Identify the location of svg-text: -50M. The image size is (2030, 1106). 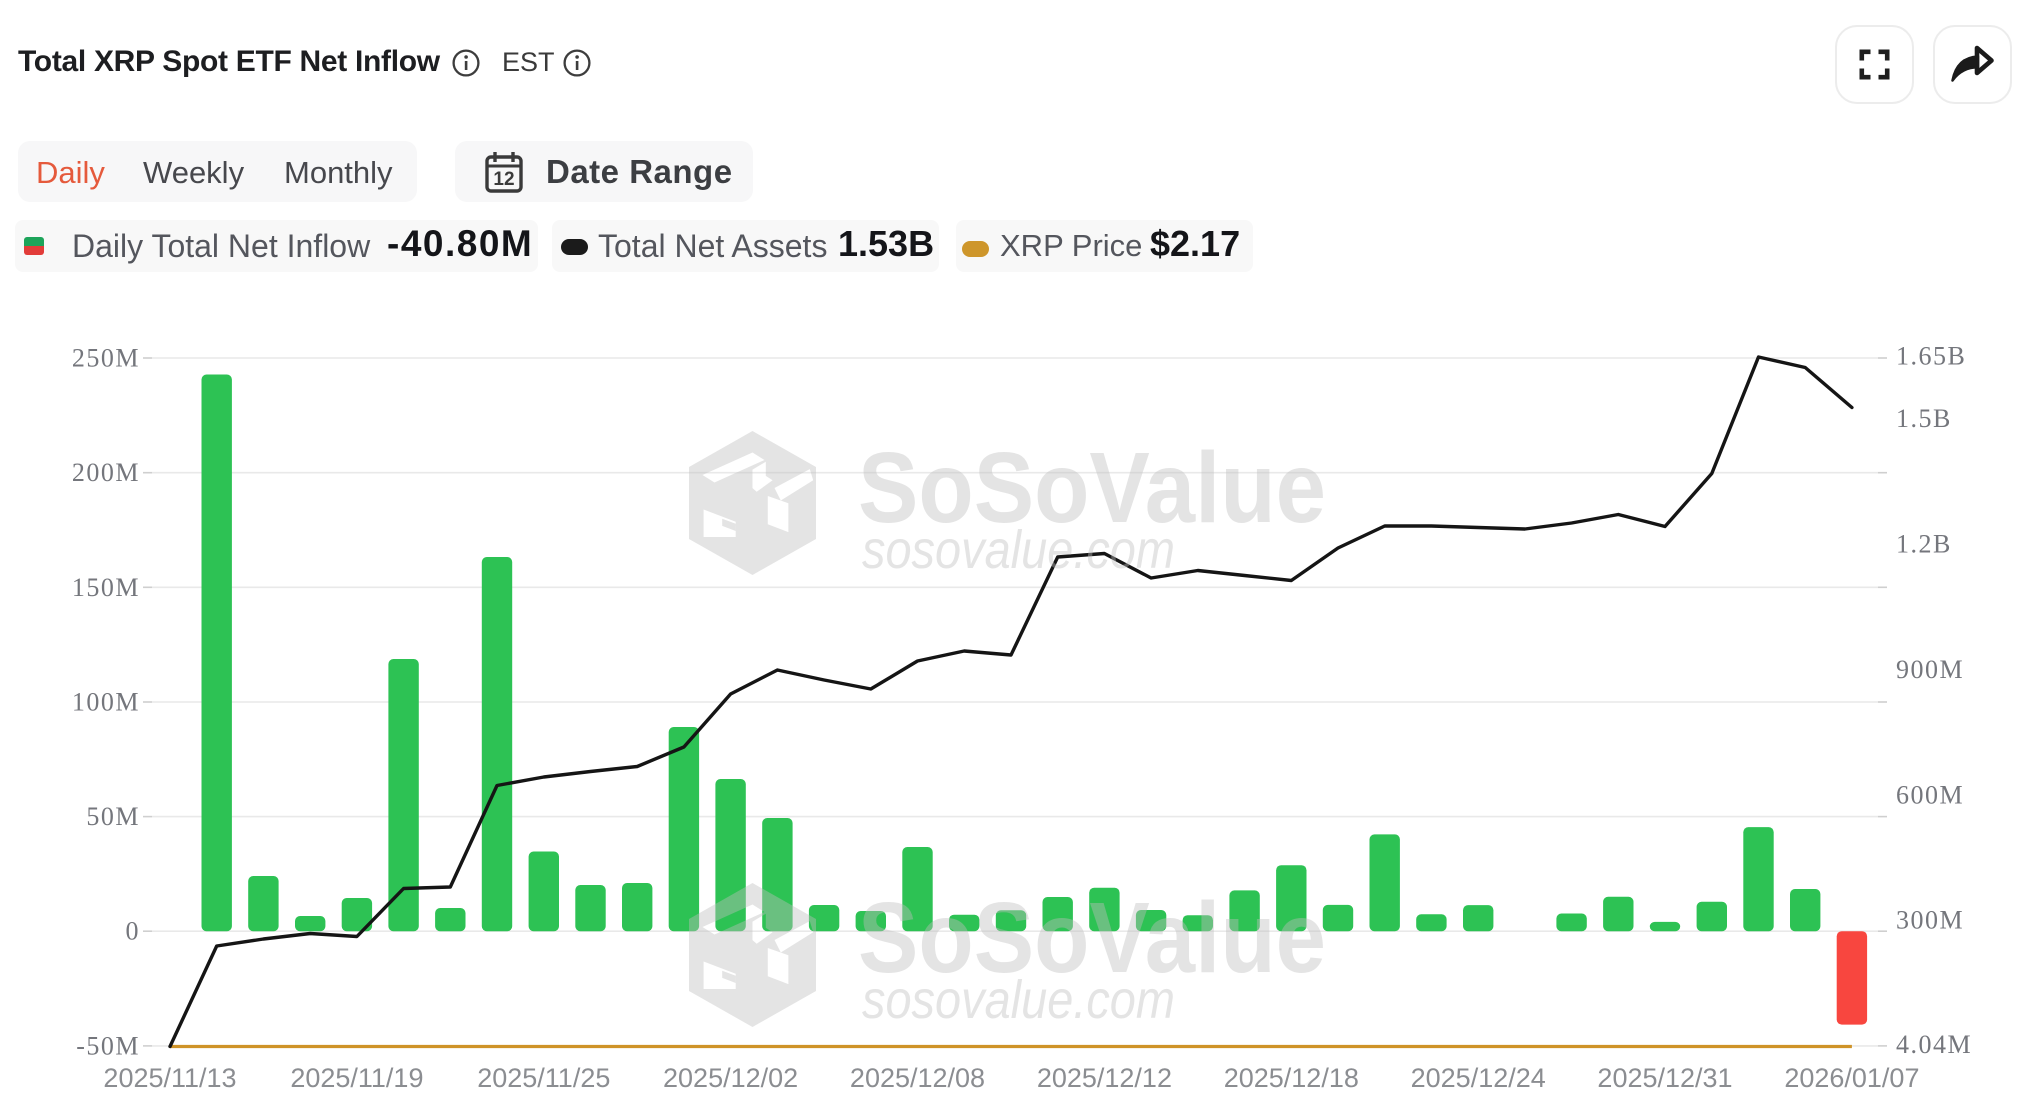
(108, 1045).